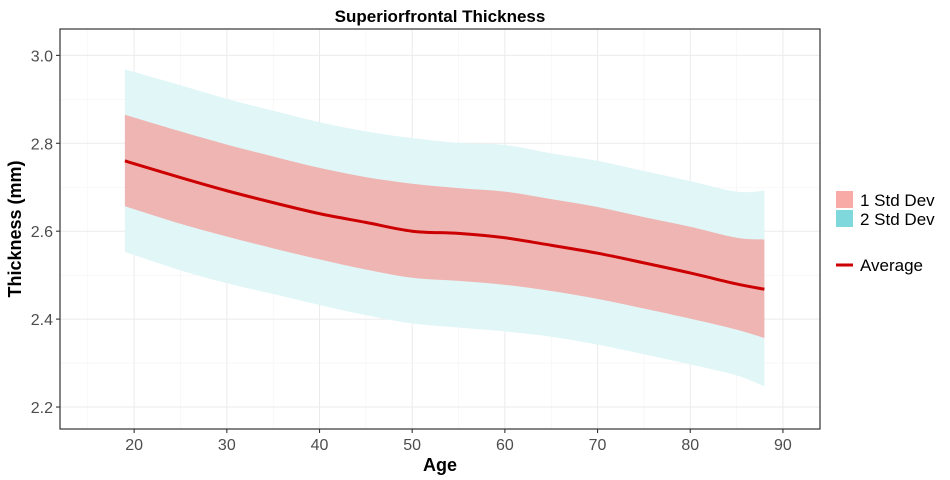 The height and width of the screenshot is (480, 950). I want to click on x-tick-label-7: 90, so click(783, 445).